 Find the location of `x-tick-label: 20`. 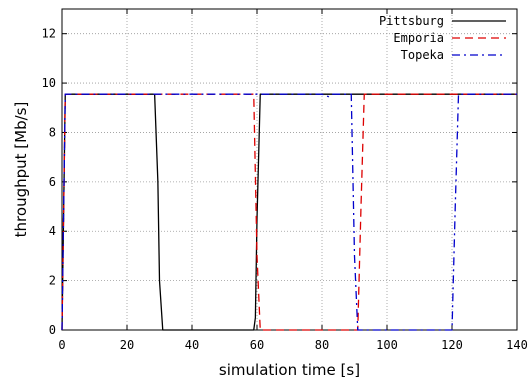

x-tick-label: 20 is located at coordinates (127, 345).